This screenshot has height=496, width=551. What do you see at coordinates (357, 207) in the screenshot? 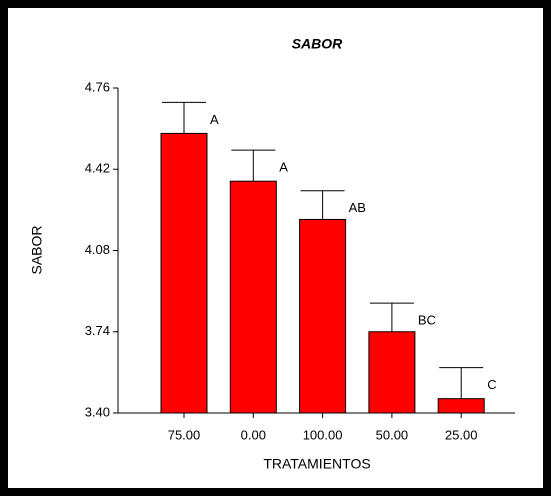
I see `group-letter: AB` at bounding box center [357, 207].